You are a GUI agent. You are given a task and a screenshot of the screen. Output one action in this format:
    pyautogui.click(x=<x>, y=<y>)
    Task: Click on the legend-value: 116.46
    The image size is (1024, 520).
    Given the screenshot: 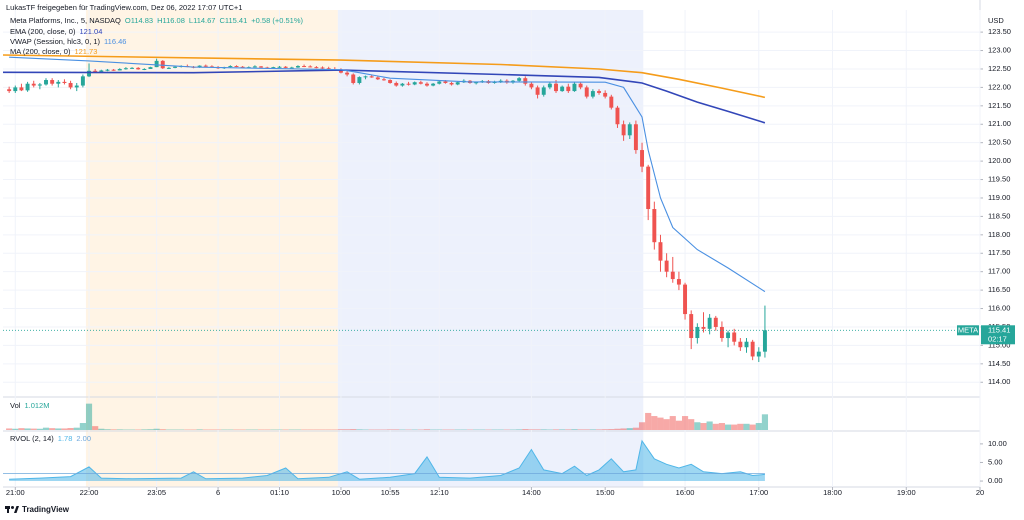 What is the action you would take?
    pyautogui.click(x=115, y=41)
    